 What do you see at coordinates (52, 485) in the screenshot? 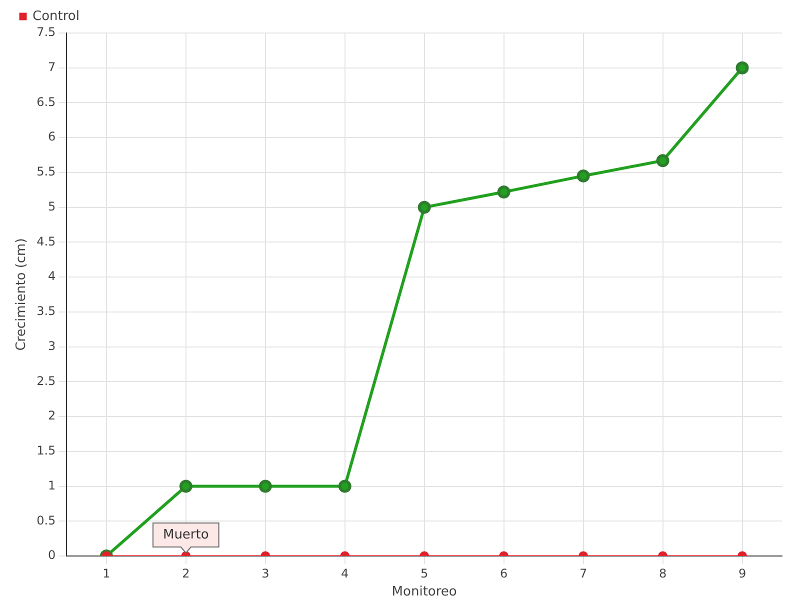
I see `y-tick-label: 1` at bounding box center [52, 485].